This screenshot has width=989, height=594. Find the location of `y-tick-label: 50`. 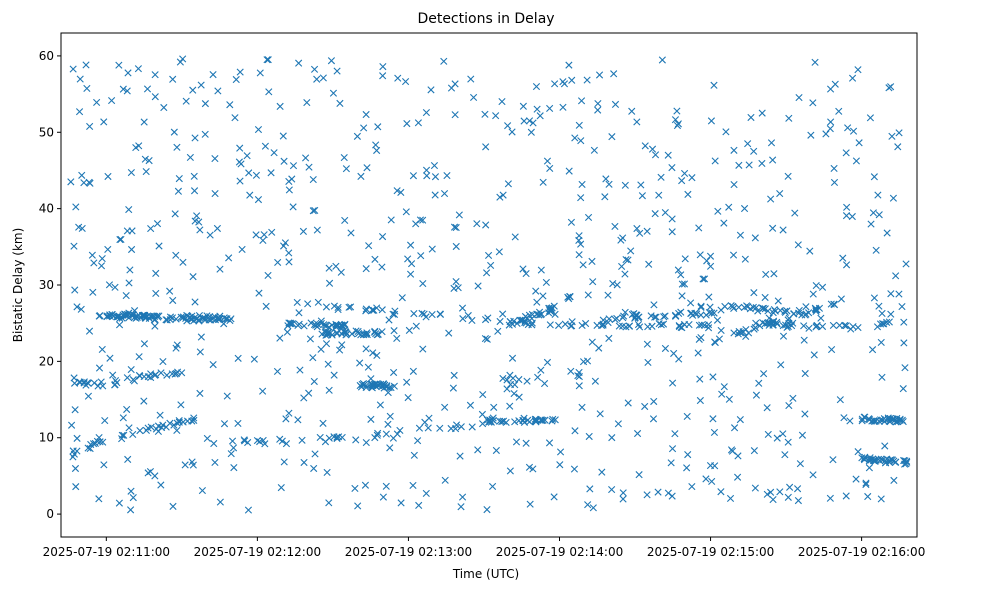

y-tick-label: 50 is located at coordinates (46, 132).